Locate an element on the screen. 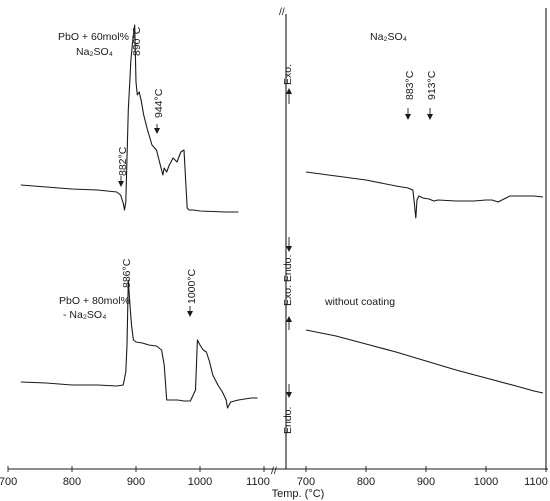 The image size is (550, 501). bottom-break-mark: // is located at coordinates (274, 471).